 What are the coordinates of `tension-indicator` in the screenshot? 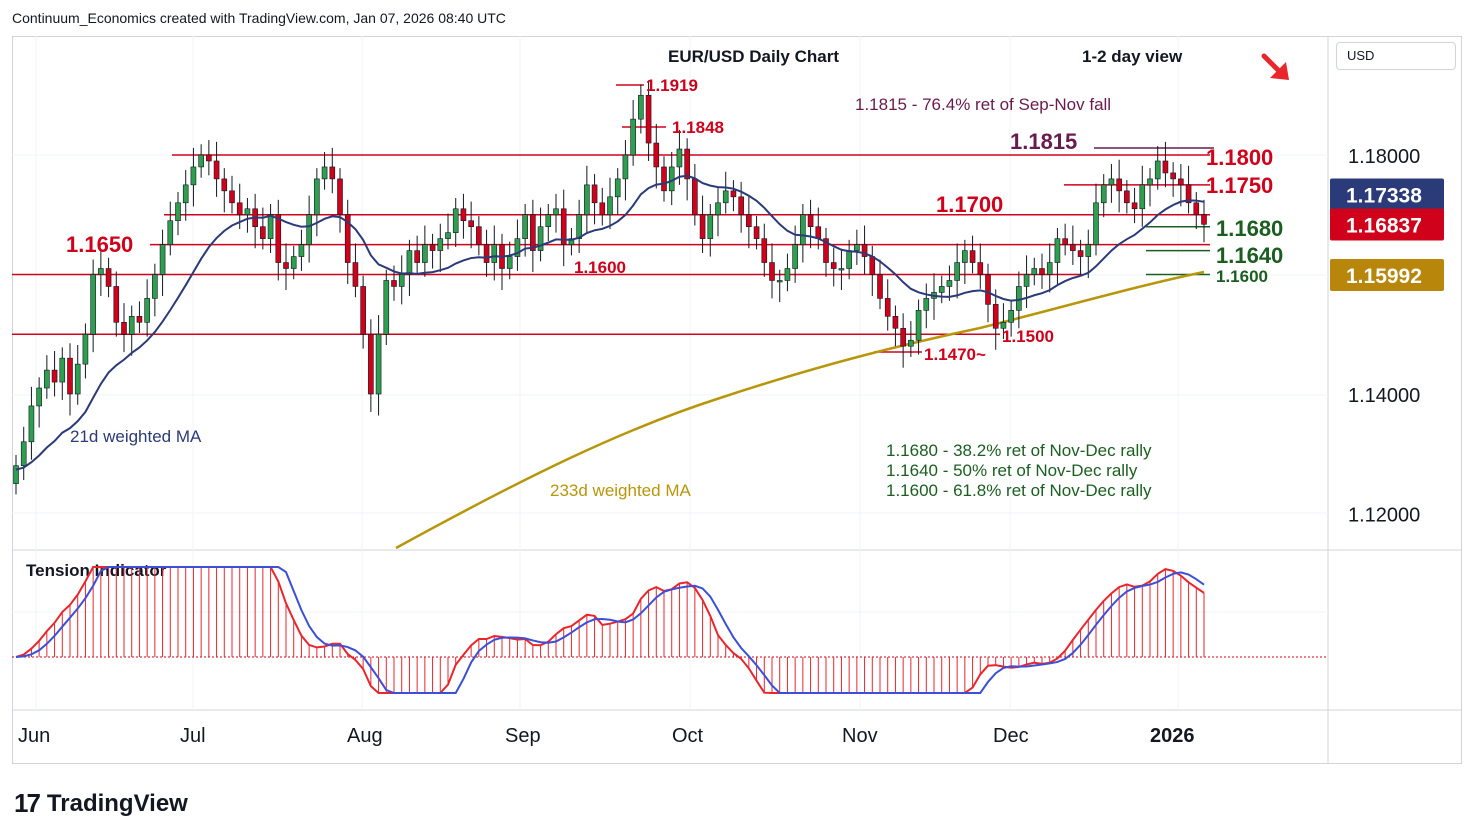 It's located at (670, 630).